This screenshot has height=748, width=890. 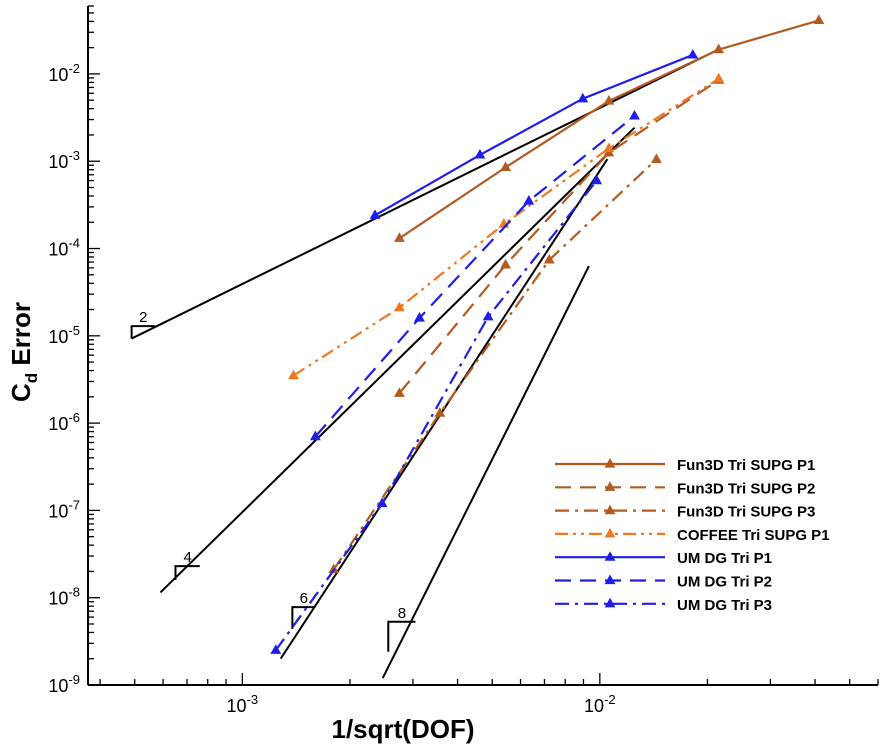 I want to click on legend-item: Fun3D Tri SUPG P2, so click(x=685, y=488).